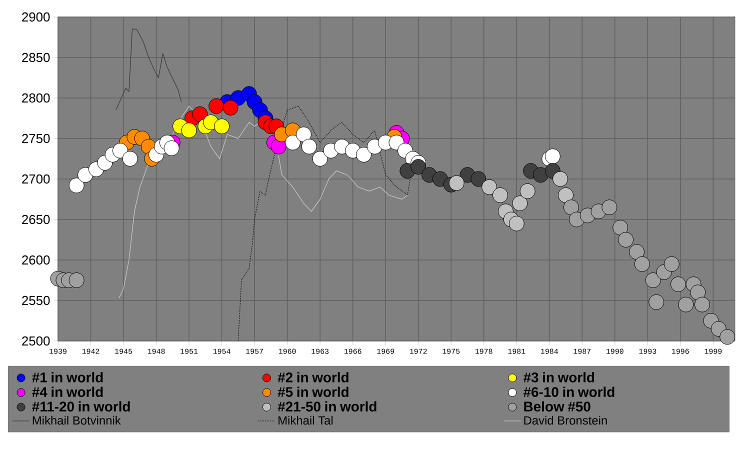 This screenshot has height=464, width=756. I want to click on line-series, so click(149, 69).